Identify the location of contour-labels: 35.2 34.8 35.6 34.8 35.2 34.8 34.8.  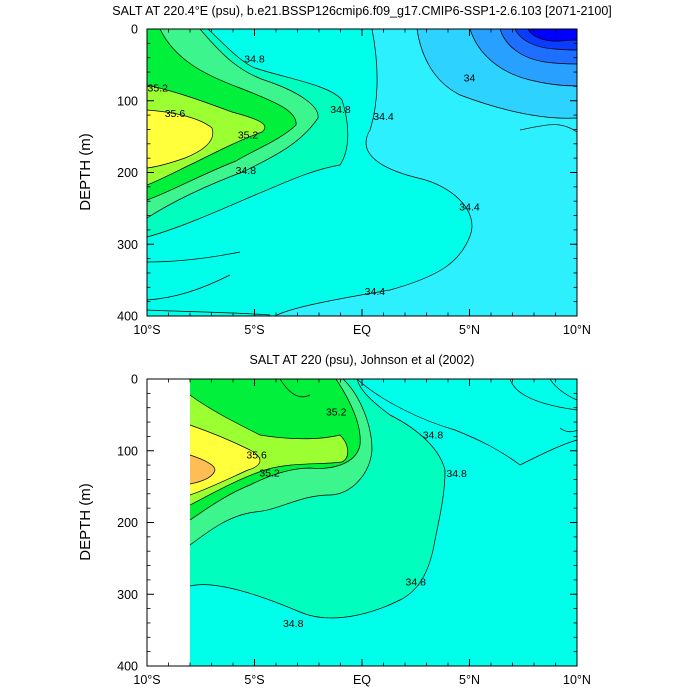
(356, 519).